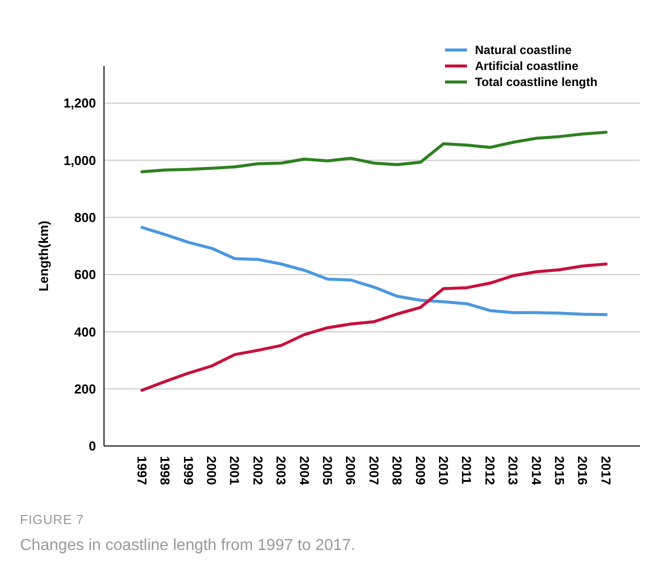  I want to click on x-tick-label: 2006, so click(350, 470).